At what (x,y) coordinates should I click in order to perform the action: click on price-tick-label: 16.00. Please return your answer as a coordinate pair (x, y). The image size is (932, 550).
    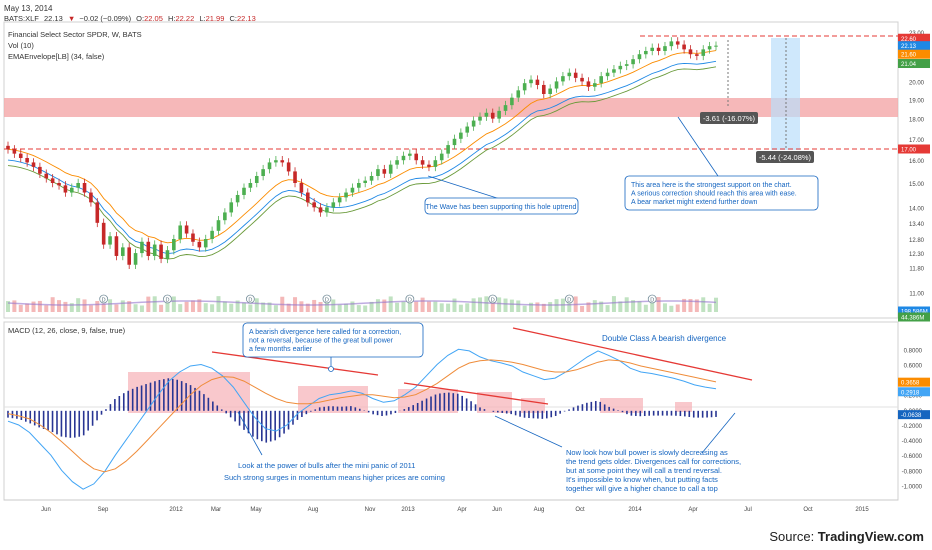
    Looking at the image, I should click on (917, 162).